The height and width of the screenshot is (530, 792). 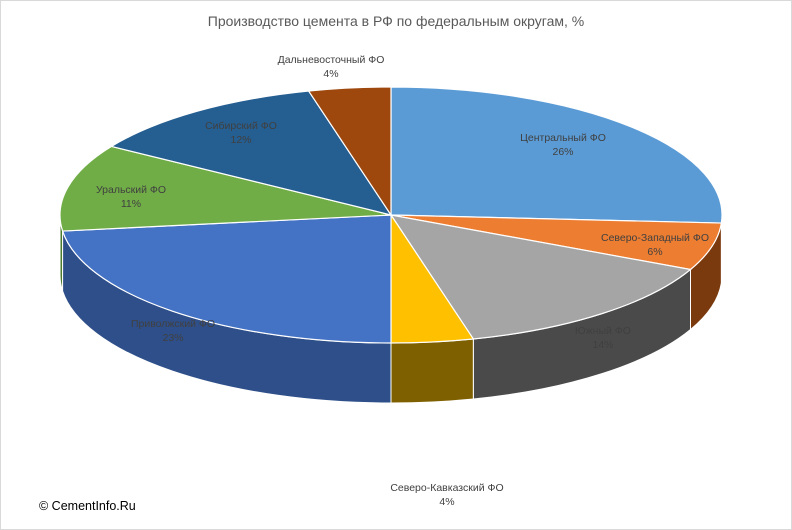 I want to click on slice-value-label: 23%, so click(x=172, y=338).